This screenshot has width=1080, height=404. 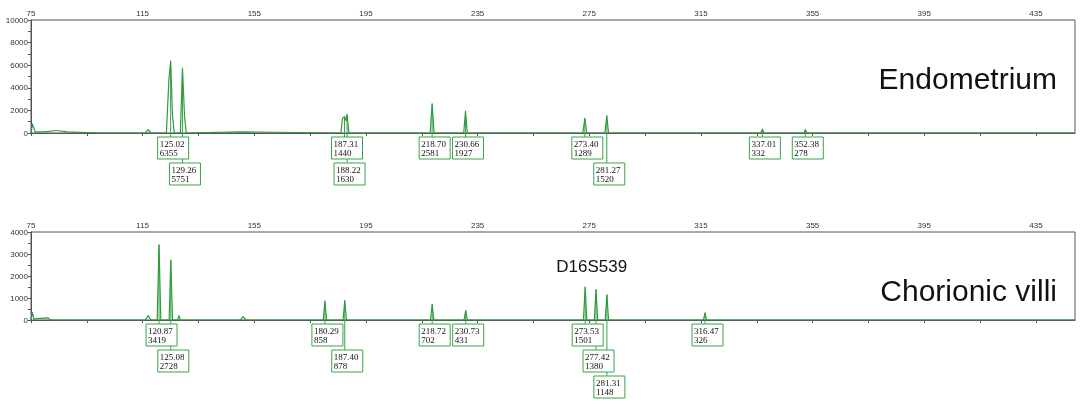 What do you see at coordinates (326, 335) in the screenshot?
I see `annotation: 180.29 858` at bounding box center [326, 335].